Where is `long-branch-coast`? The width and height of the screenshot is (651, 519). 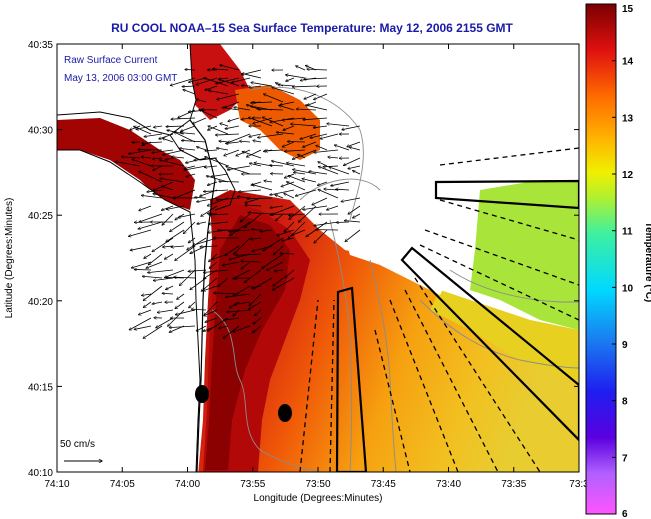 long-branch-coast is located at coordinates (129, 310).